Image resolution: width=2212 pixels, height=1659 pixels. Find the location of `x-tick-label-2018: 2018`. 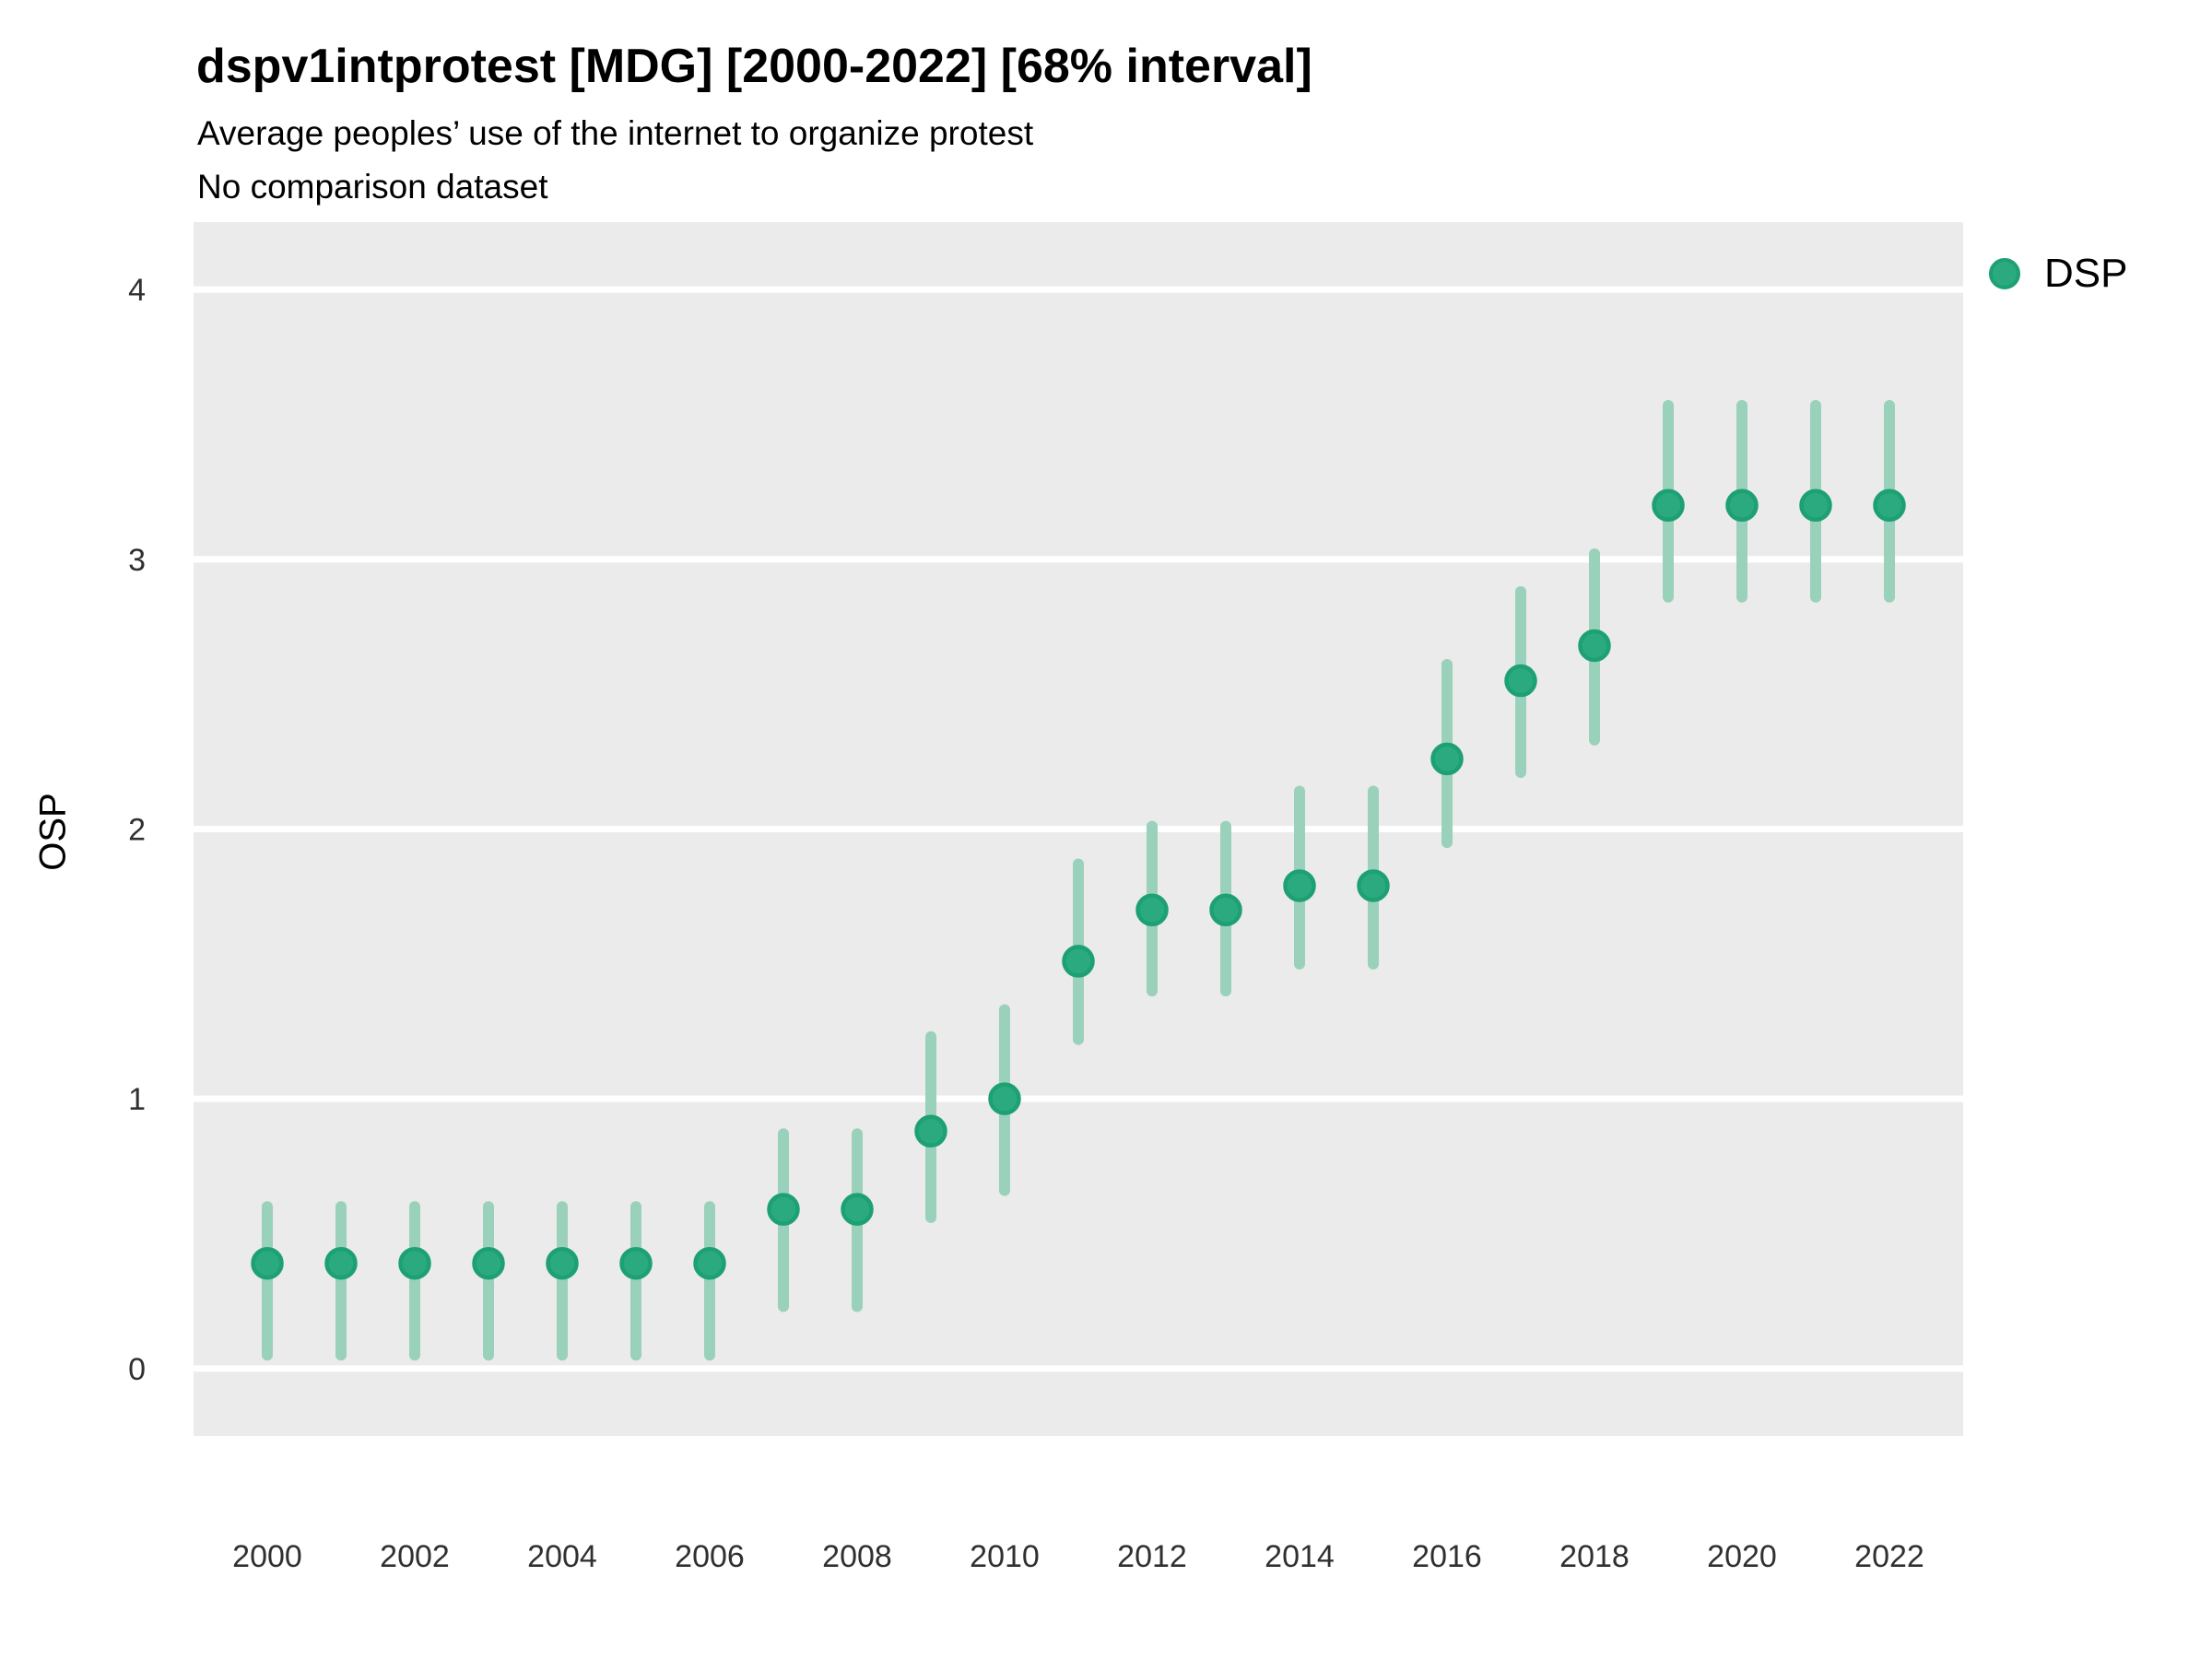

x-tick-label-2018: 2018 is located at coordinates (1594, 1556).